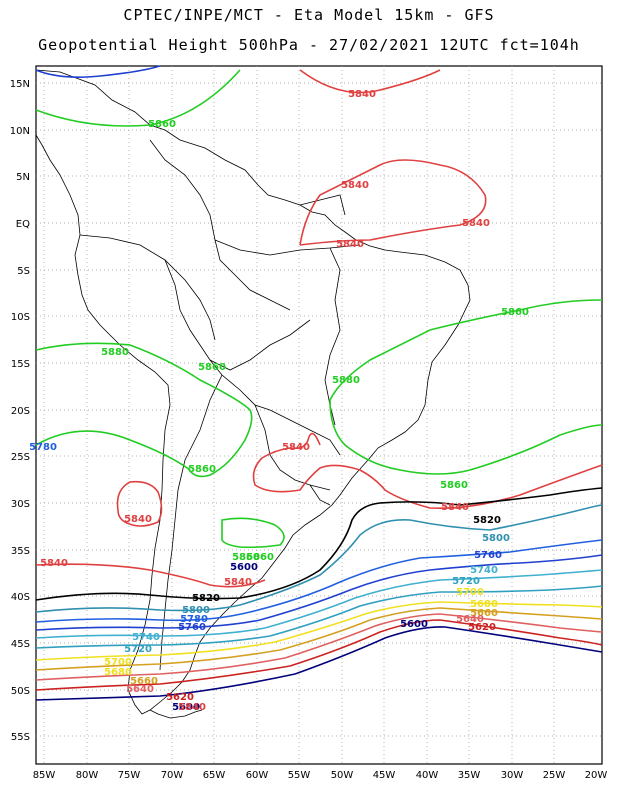 This screenshot has width=618, height=800. I want to click on latitude-label: 50S, so click(20, 691).